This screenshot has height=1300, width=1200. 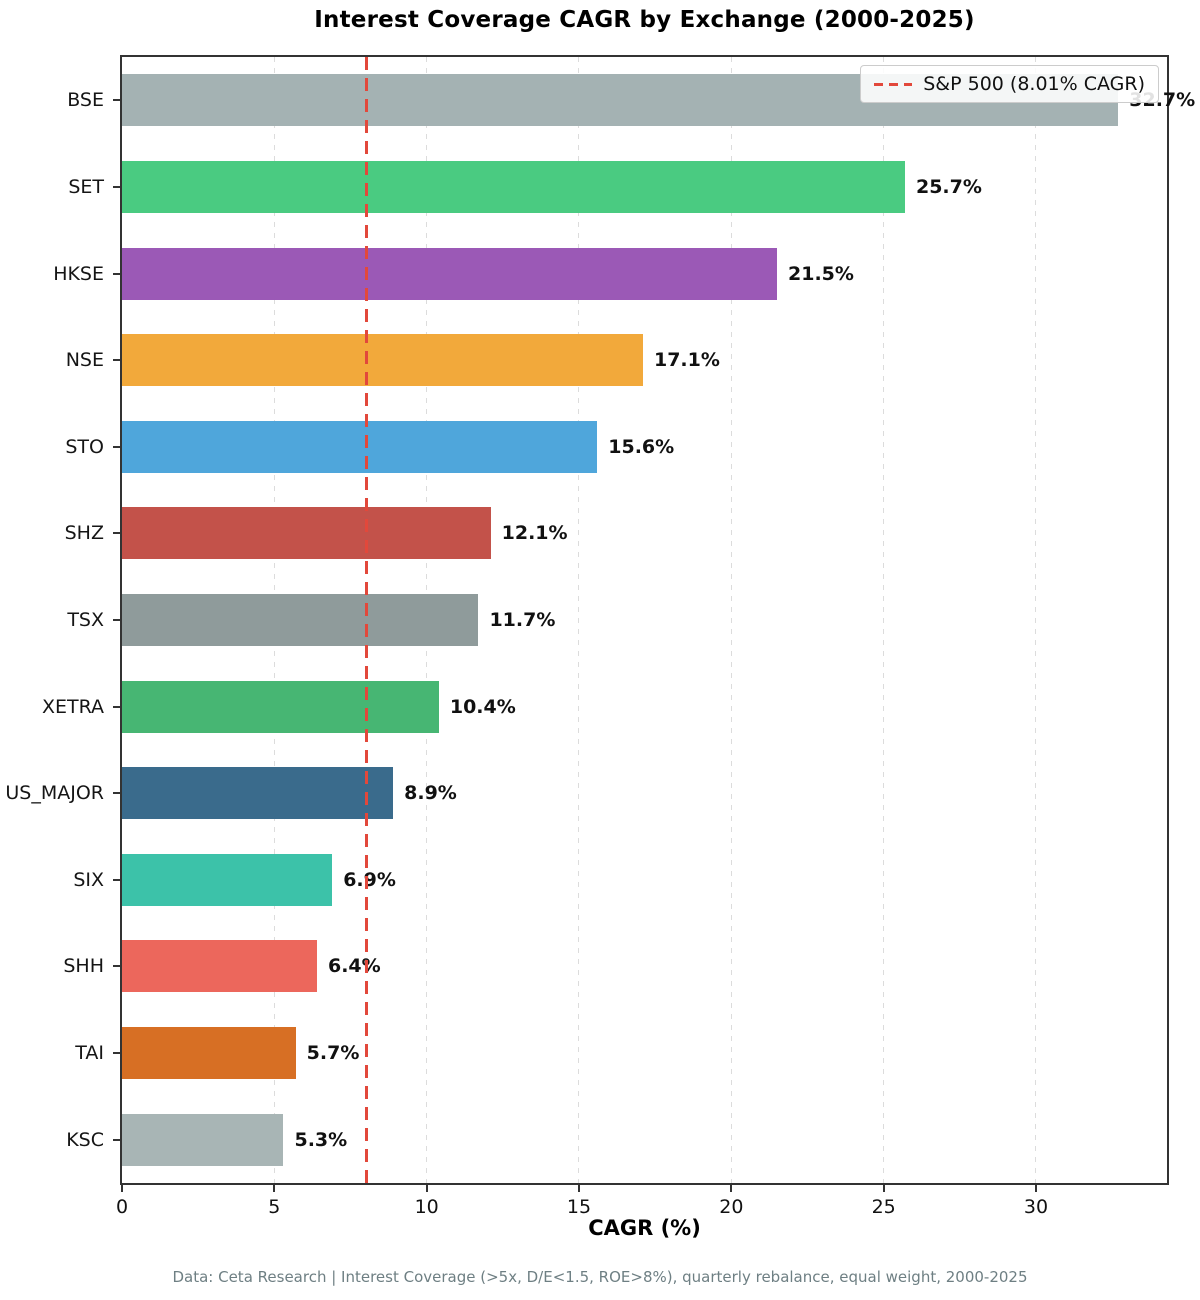 I want to click on bar-row: TAI 5.7%, so click(x=621, y=1053).